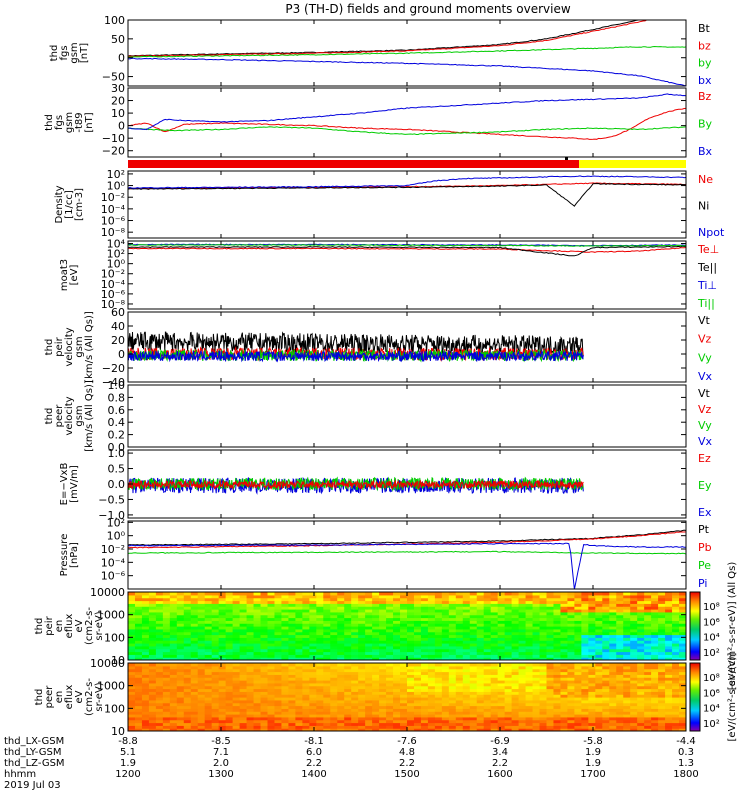  What do you see at coordinates (711, 693) in the screenshot?
I see `colorbar-tick-label: 10⁶` at bounding box center [711, 693].